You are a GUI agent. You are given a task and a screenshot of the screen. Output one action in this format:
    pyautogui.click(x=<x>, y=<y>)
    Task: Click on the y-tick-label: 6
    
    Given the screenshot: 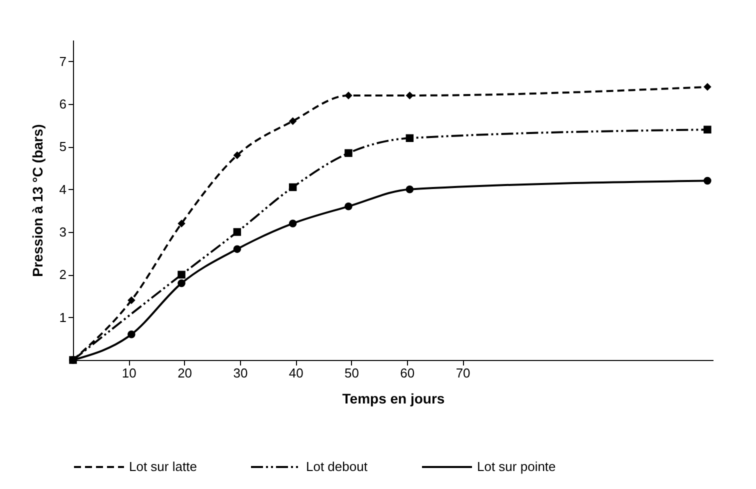 What is the action you would take?
    pyautogui.click(x=62, y=104)
    